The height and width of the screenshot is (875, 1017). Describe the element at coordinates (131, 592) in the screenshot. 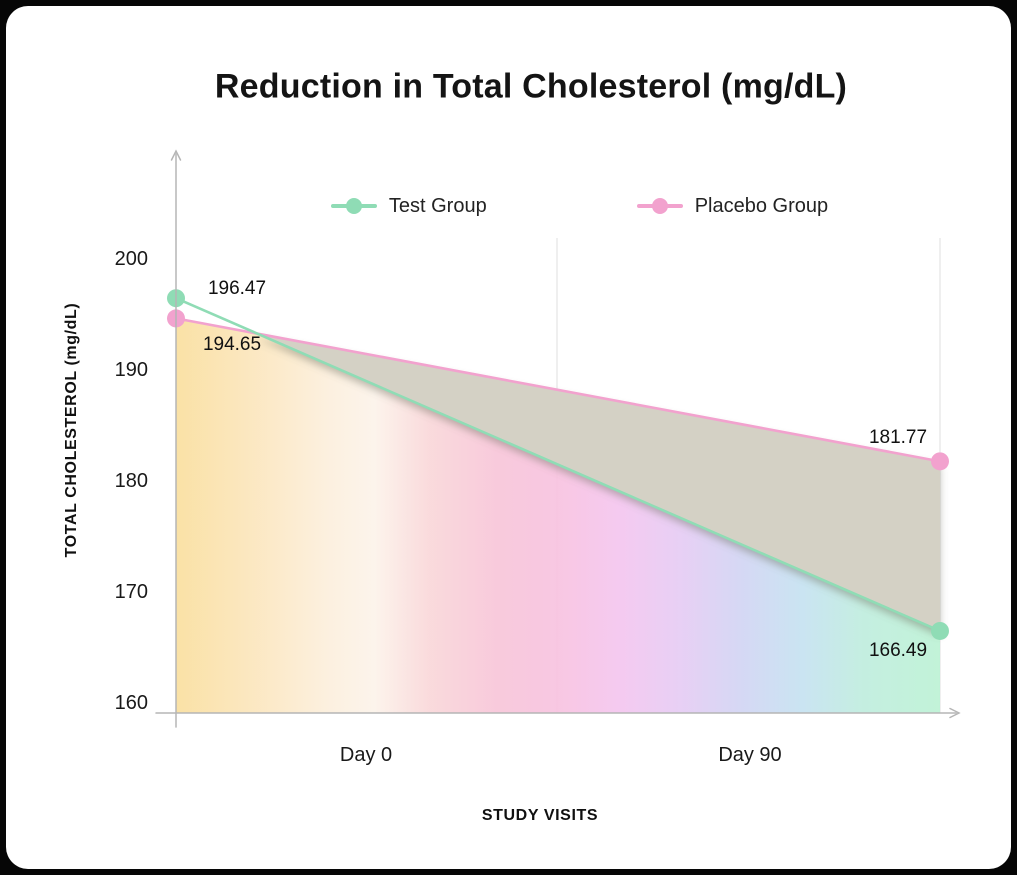

I see `y-axis-tick-label: 170` at that location.